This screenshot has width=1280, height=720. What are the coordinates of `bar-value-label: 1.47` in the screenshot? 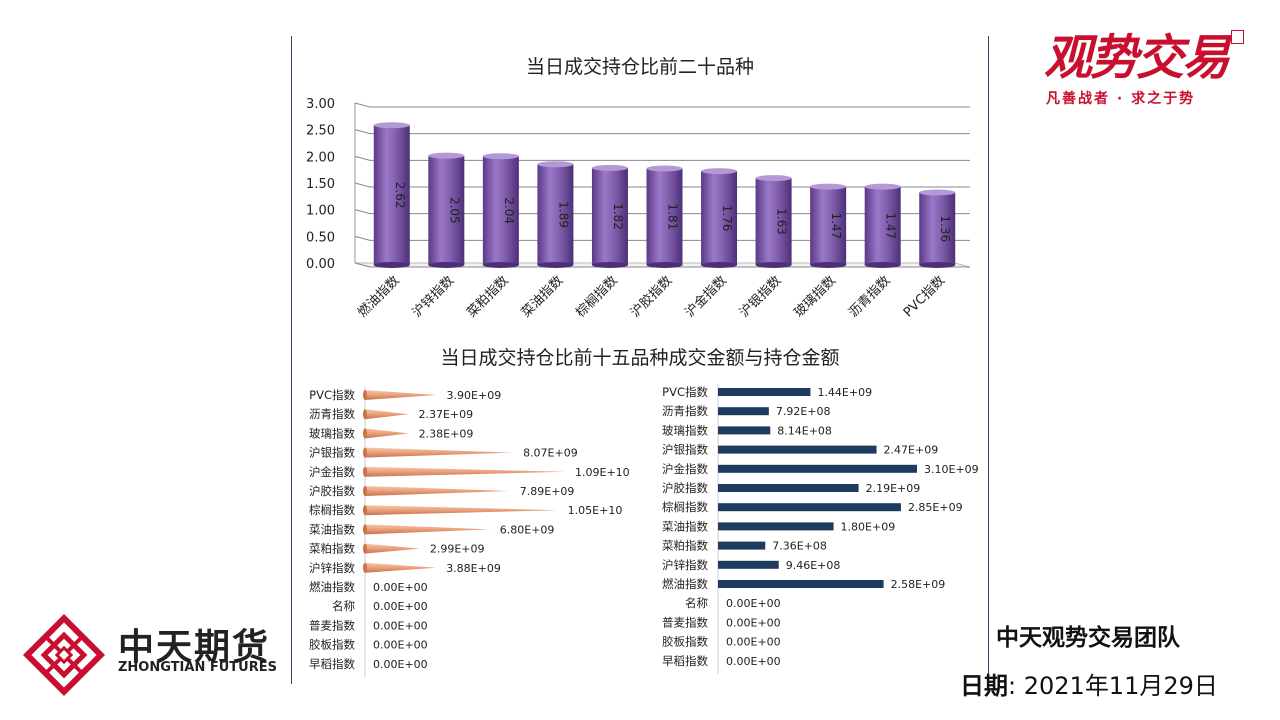 It's located at (891, 225).